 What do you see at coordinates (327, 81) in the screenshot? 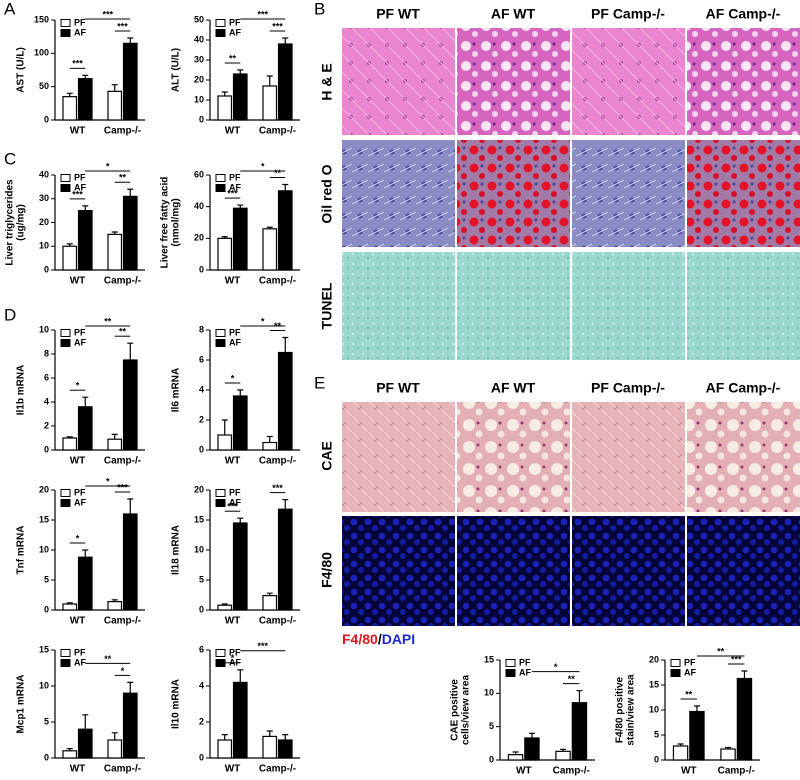
I see `row-label: H & E` at bounding box center [327, 81].